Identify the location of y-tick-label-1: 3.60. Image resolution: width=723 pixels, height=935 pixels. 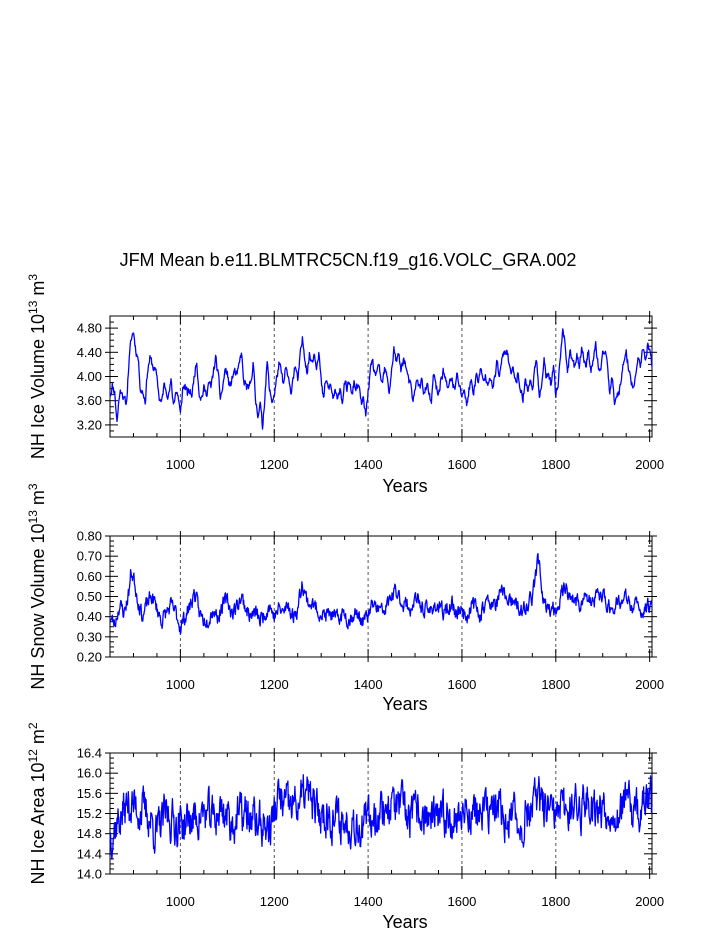
(89, 400).